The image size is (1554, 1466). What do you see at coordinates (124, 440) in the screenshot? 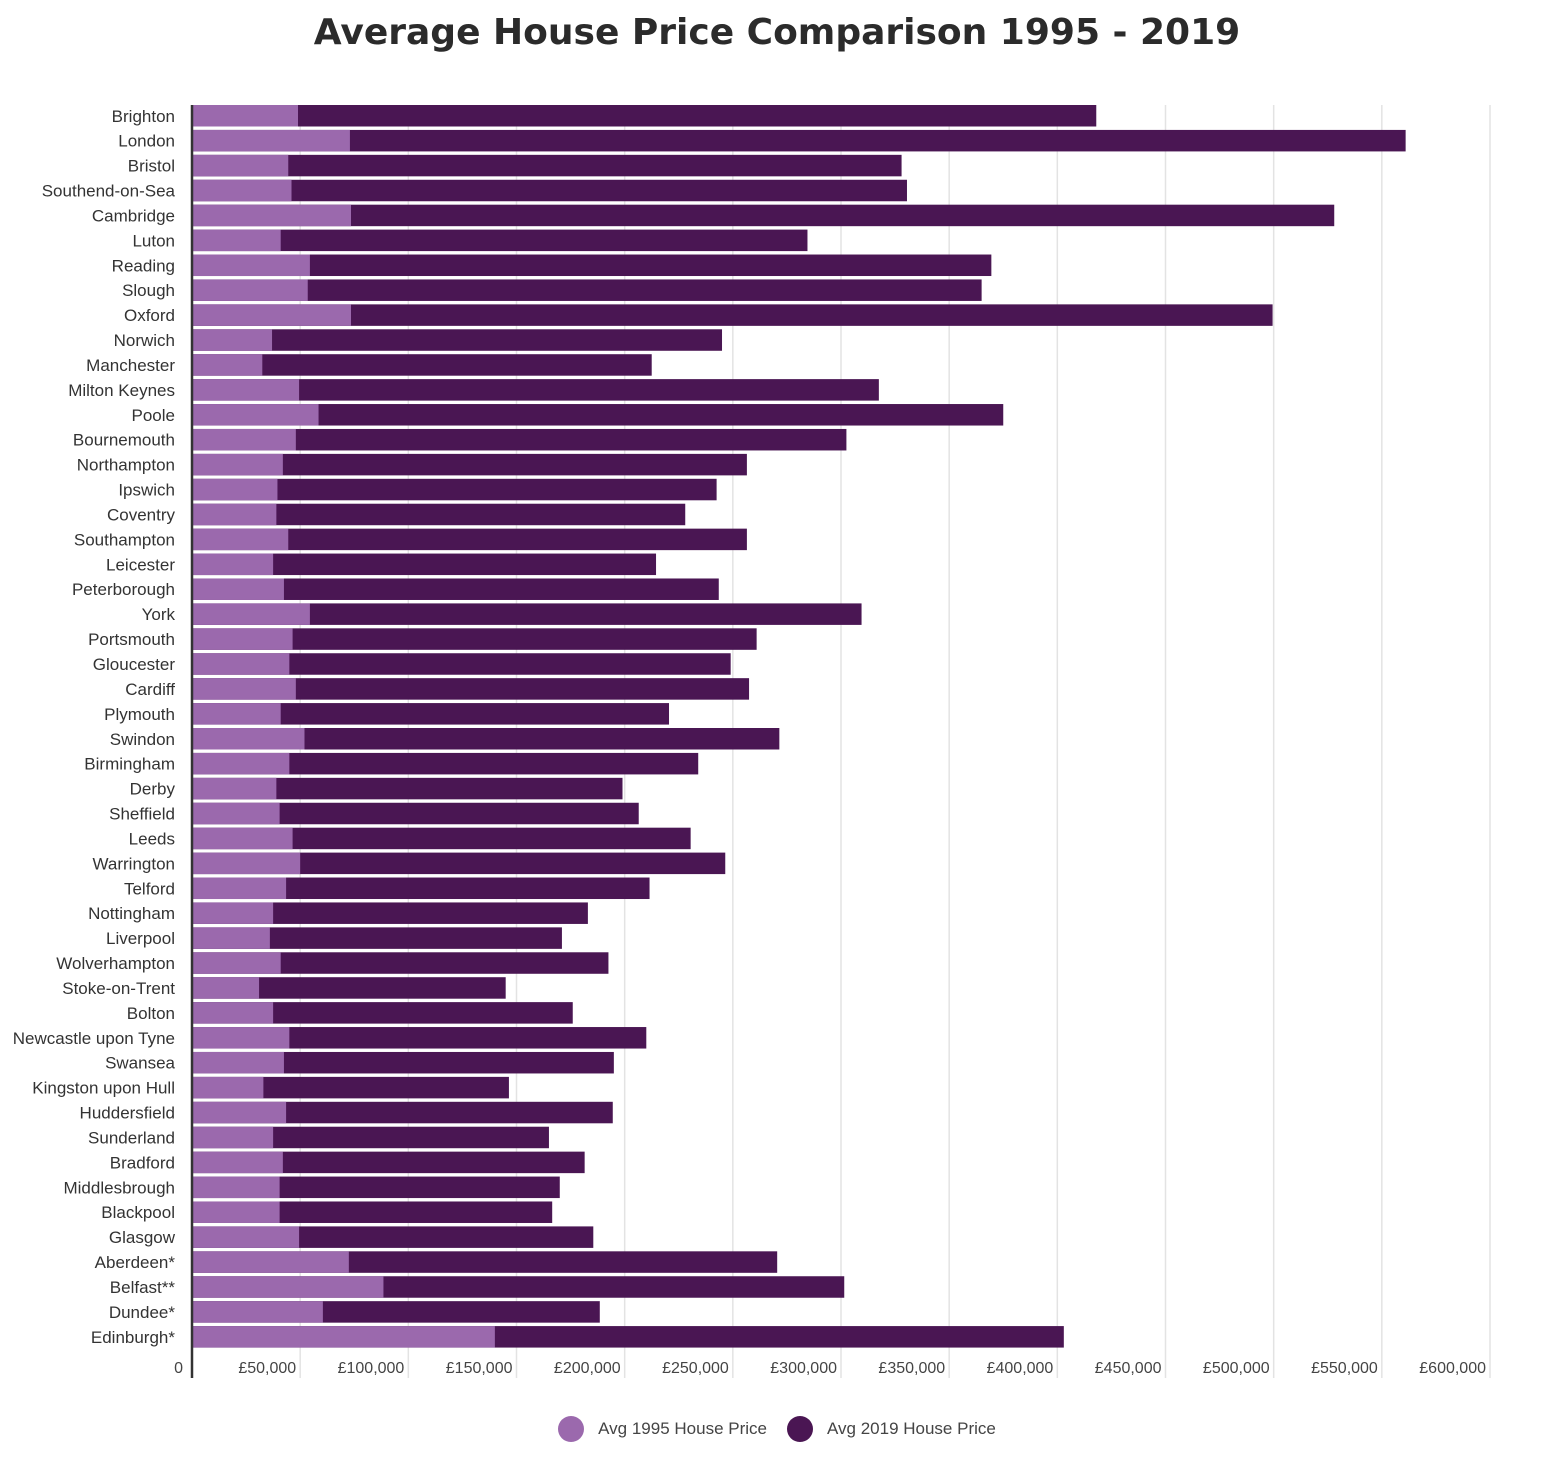
I see `category-label: Bournemouth` at bounding box center [124, 440].